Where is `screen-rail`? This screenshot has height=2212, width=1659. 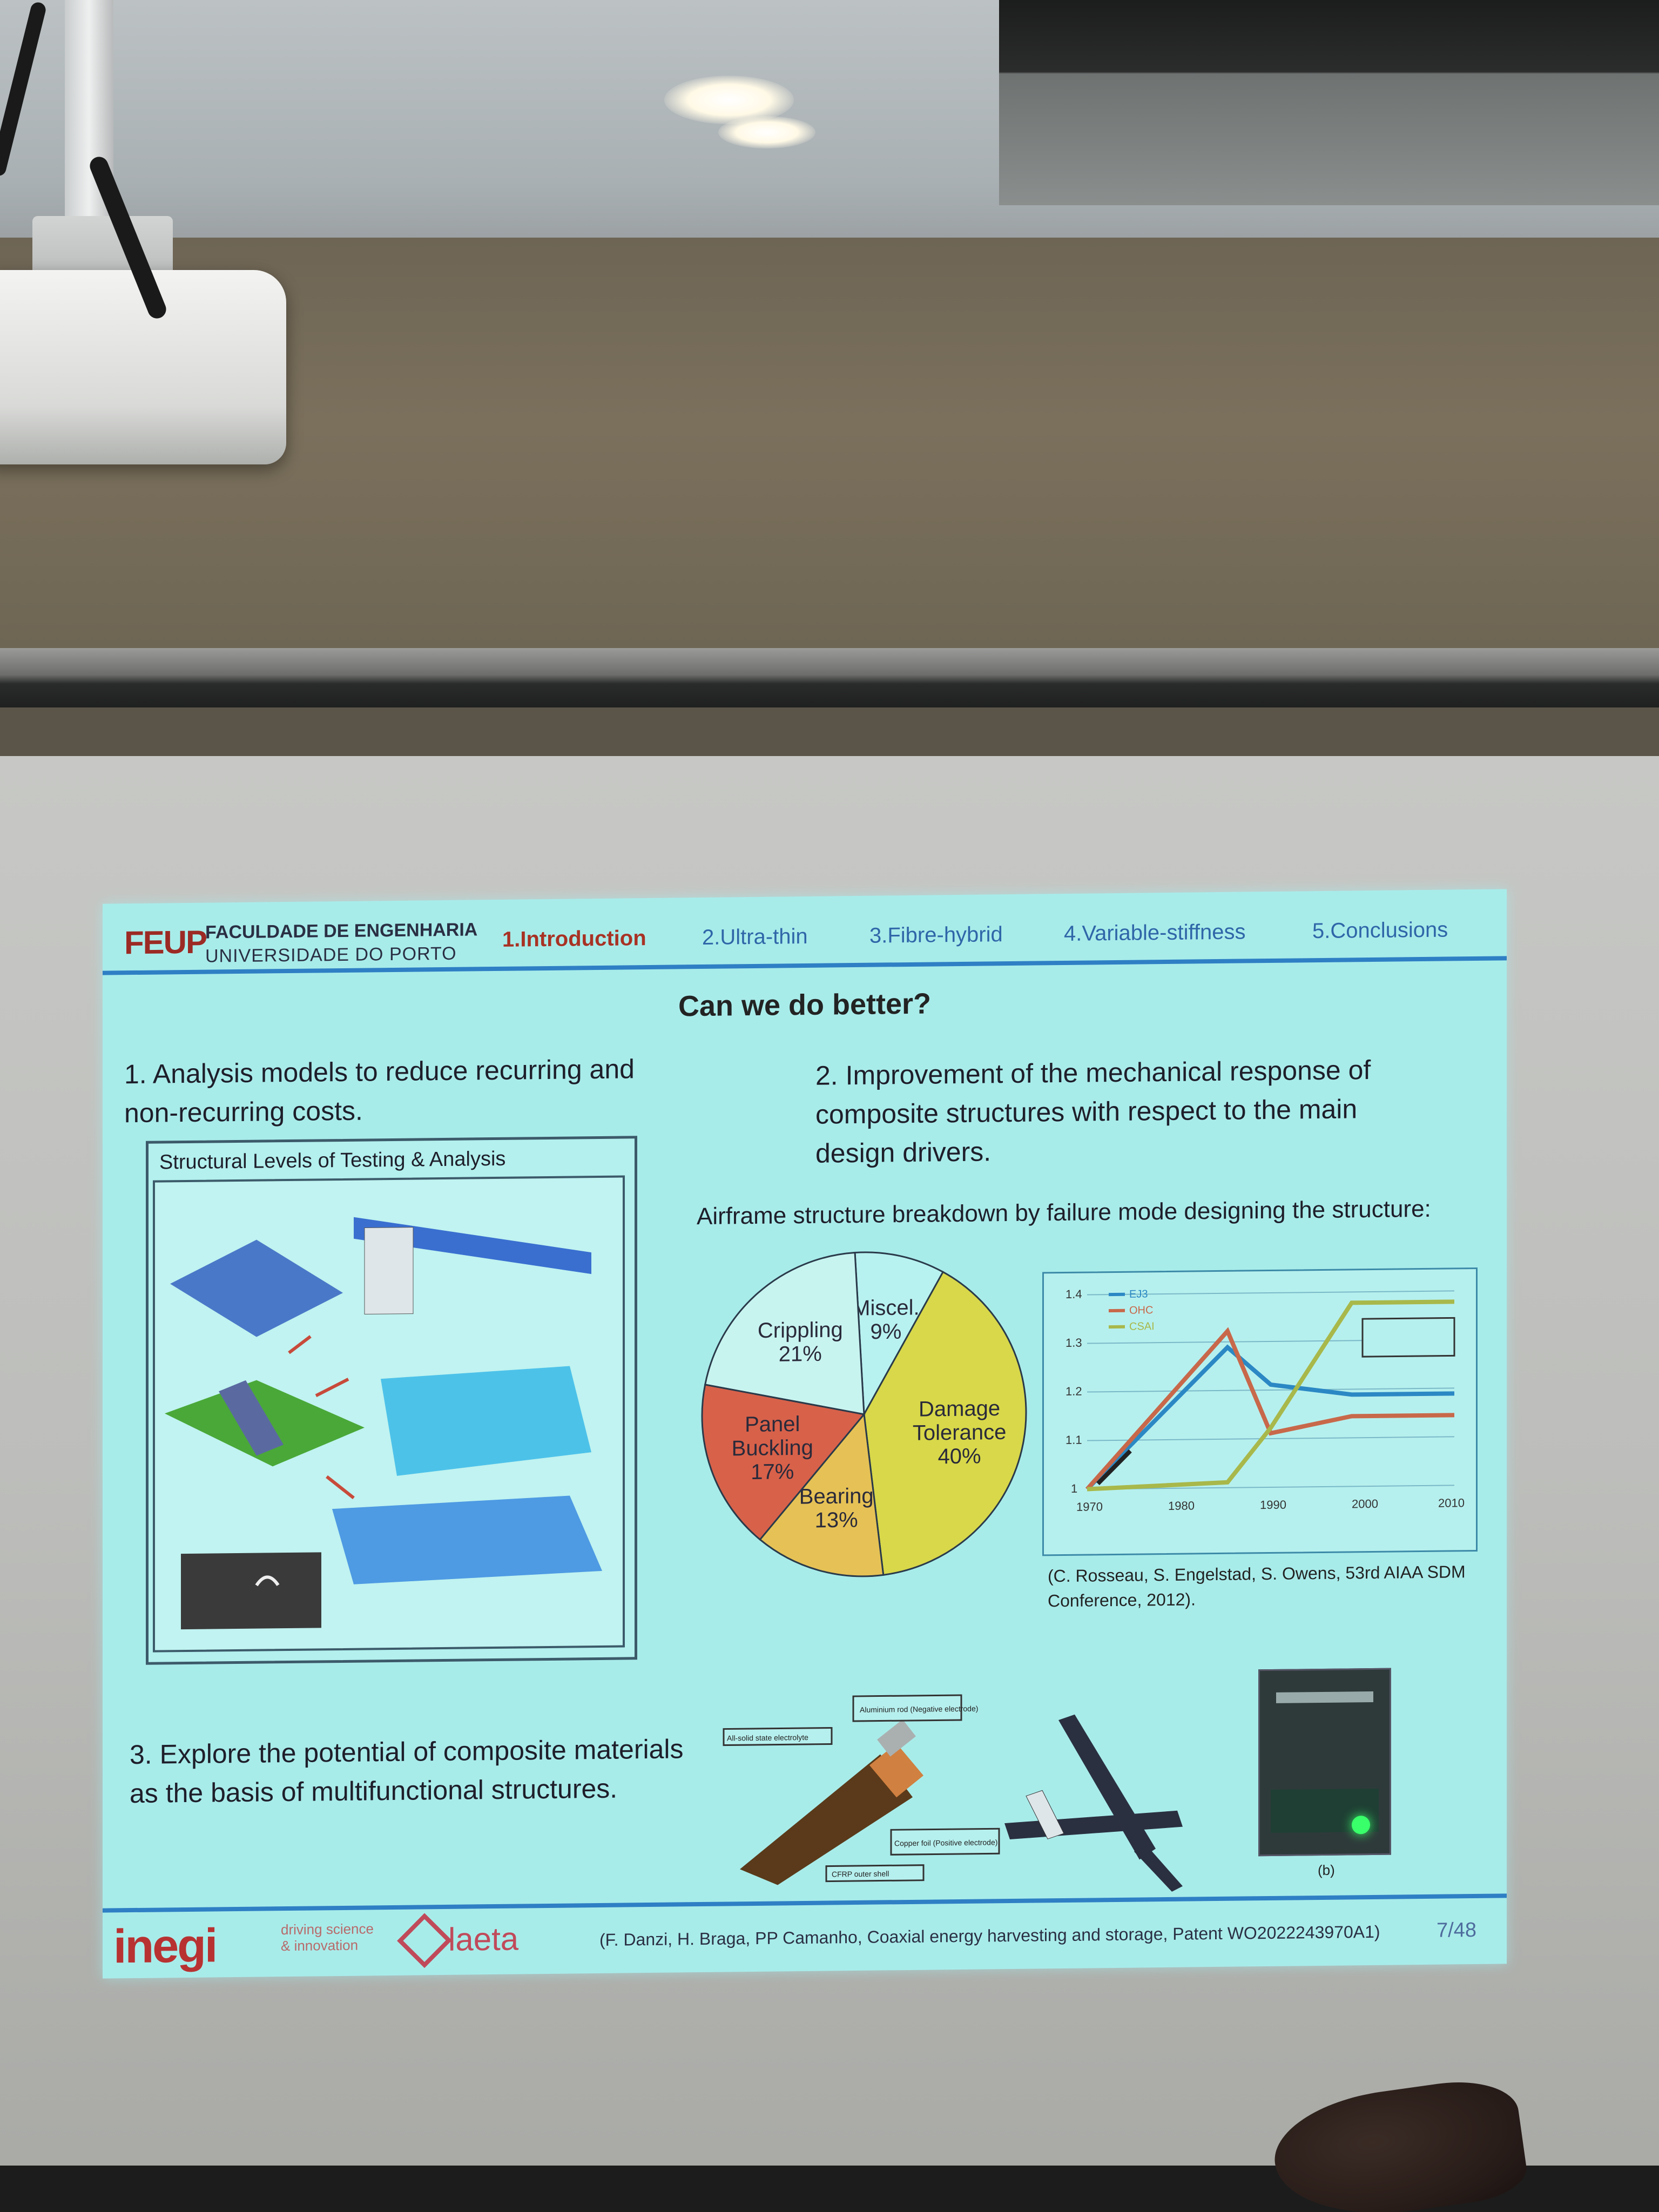
screen-rail is located at coordinates (829, 677).